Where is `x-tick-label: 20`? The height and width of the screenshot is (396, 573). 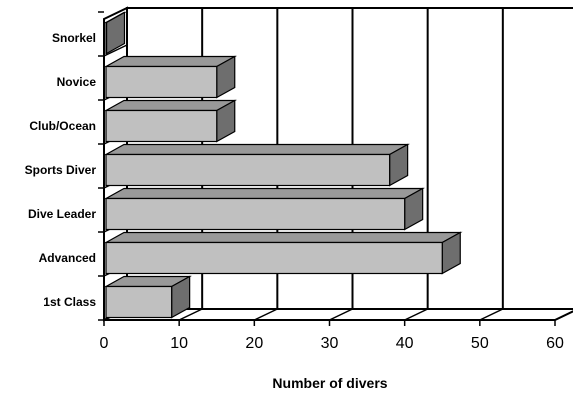 x-tick-label: 20 is located at coordinates (254, 343).